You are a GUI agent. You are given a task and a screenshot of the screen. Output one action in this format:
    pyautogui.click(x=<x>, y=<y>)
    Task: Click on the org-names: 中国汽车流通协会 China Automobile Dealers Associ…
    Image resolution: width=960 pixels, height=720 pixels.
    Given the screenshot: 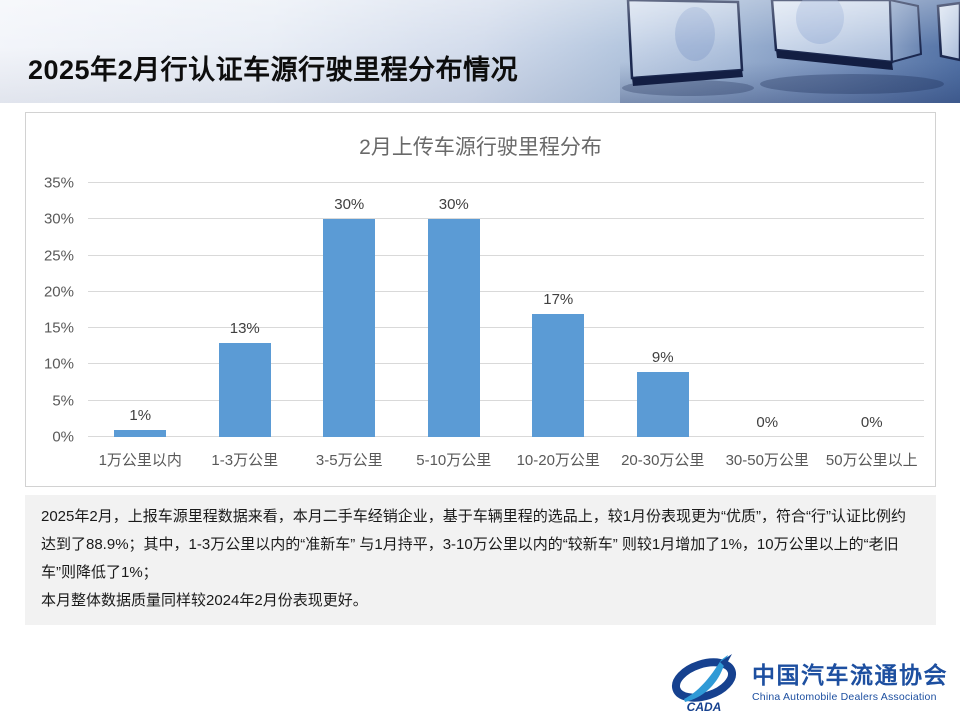 What is the action you would take?
    pyautogui.click(x=850, y=683)
    